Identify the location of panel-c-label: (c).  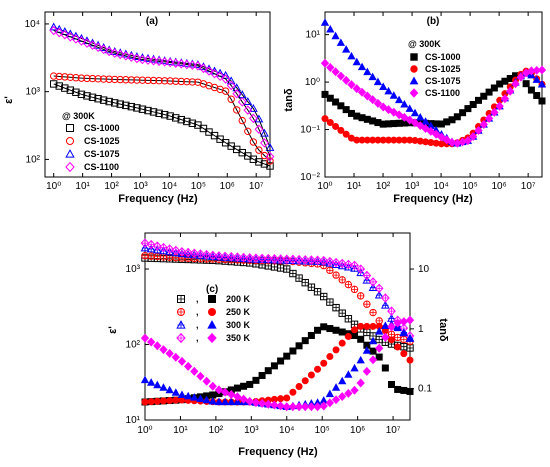
(212, 289).